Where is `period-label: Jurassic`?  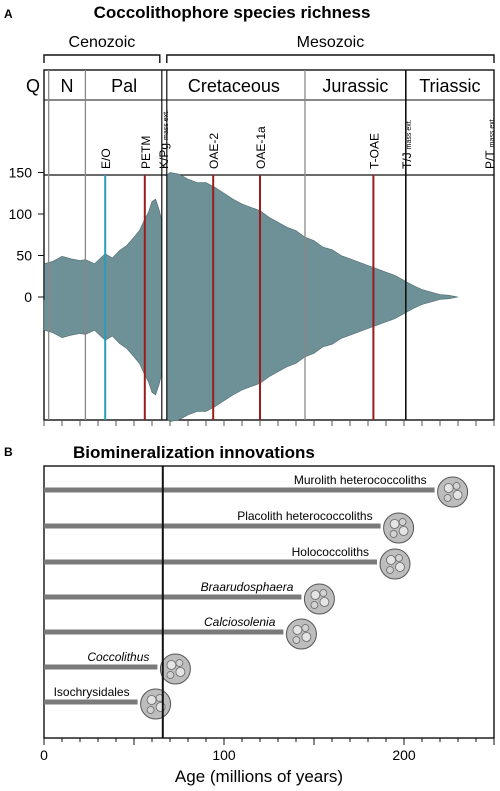 period-label: Jurassic is located at coordinates (355, 86).